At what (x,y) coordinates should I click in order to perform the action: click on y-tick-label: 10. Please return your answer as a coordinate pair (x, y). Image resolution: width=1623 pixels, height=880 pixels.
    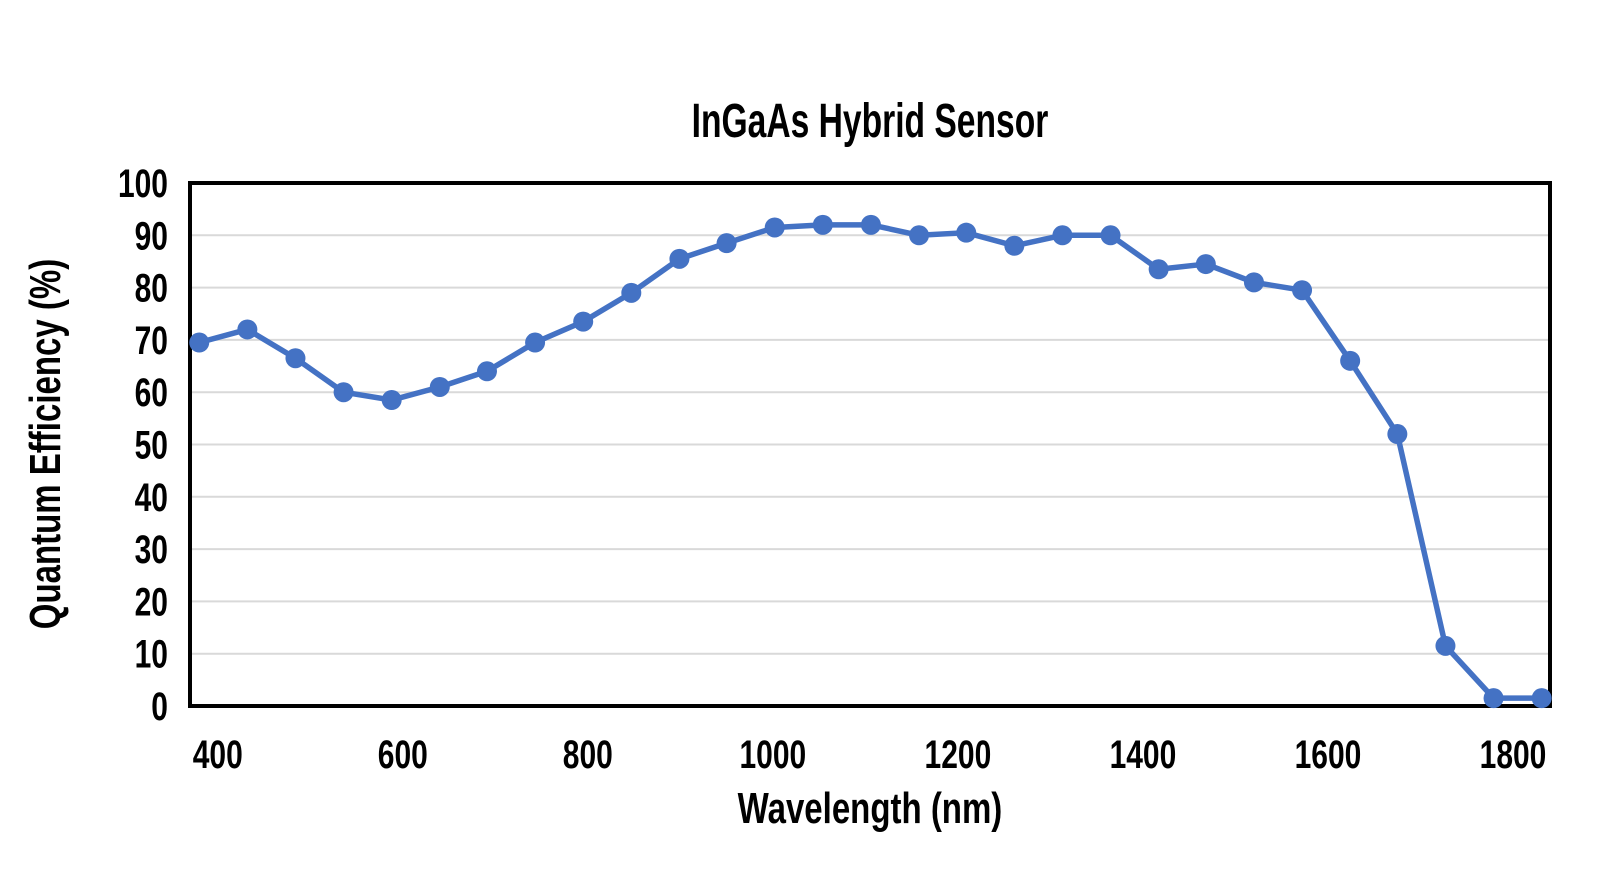
    Looking at the image, I should click on (151, 655).